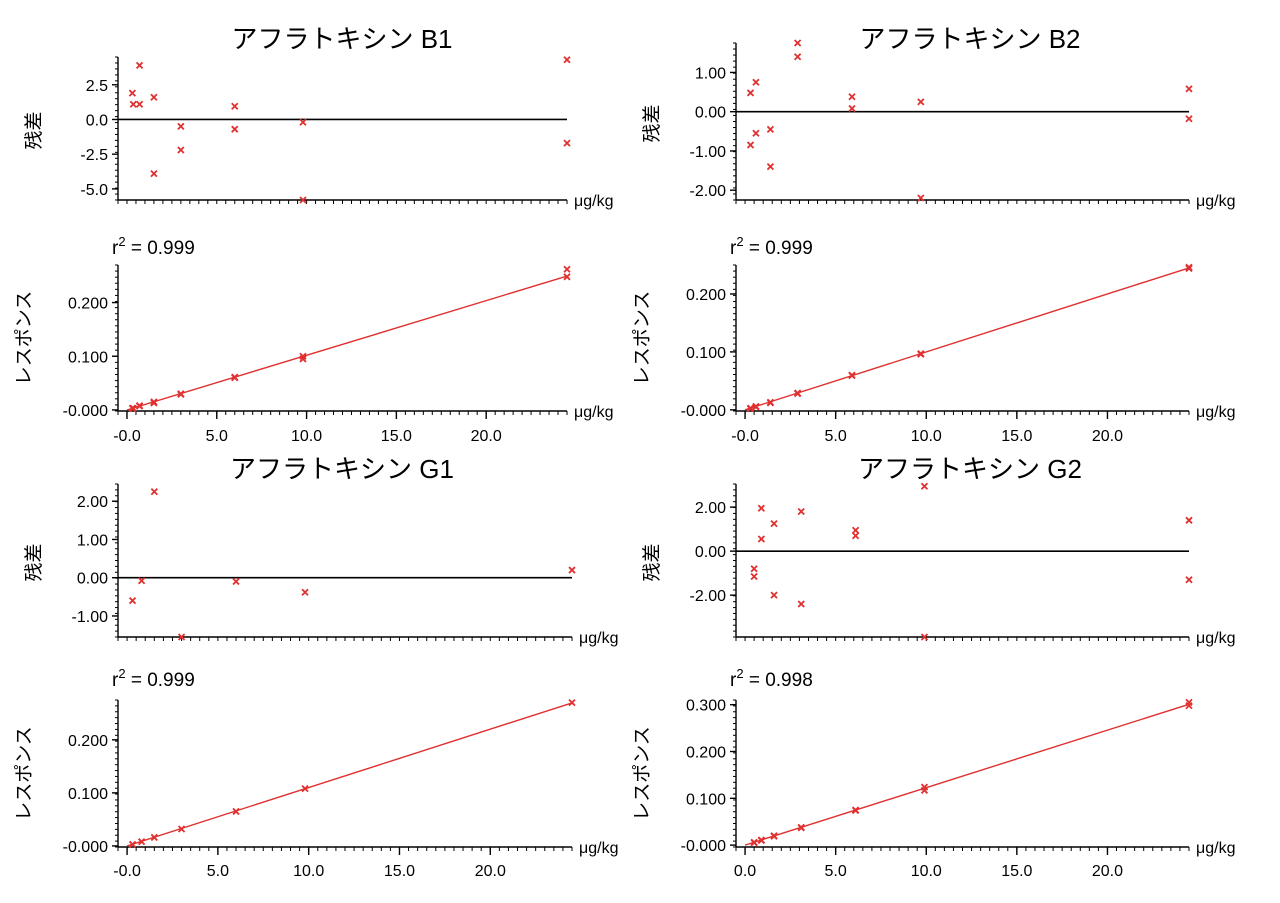 The height and width of the screenshot is (903, 1280). What do you see at coordinates (24, 773) in the screenshot?
I see `calibration-y-label: レスポンス` at bounding box center [24, 773].